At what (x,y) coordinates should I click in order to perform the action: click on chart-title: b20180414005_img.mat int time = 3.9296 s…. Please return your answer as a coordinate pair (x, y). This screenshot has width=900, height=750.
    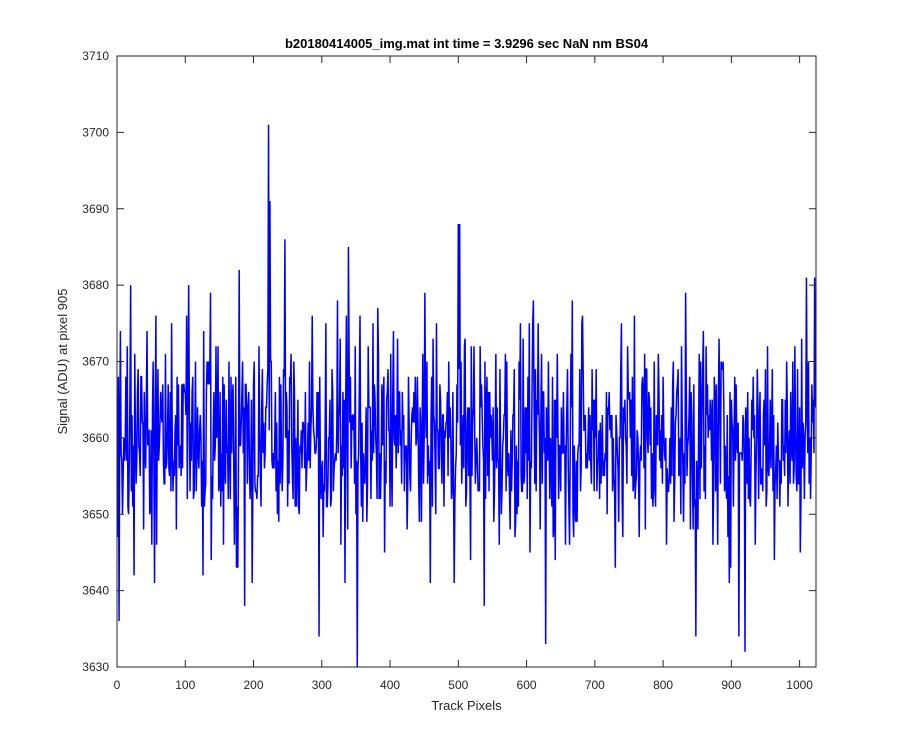
    Looking at the image, I should click on (467, 43).